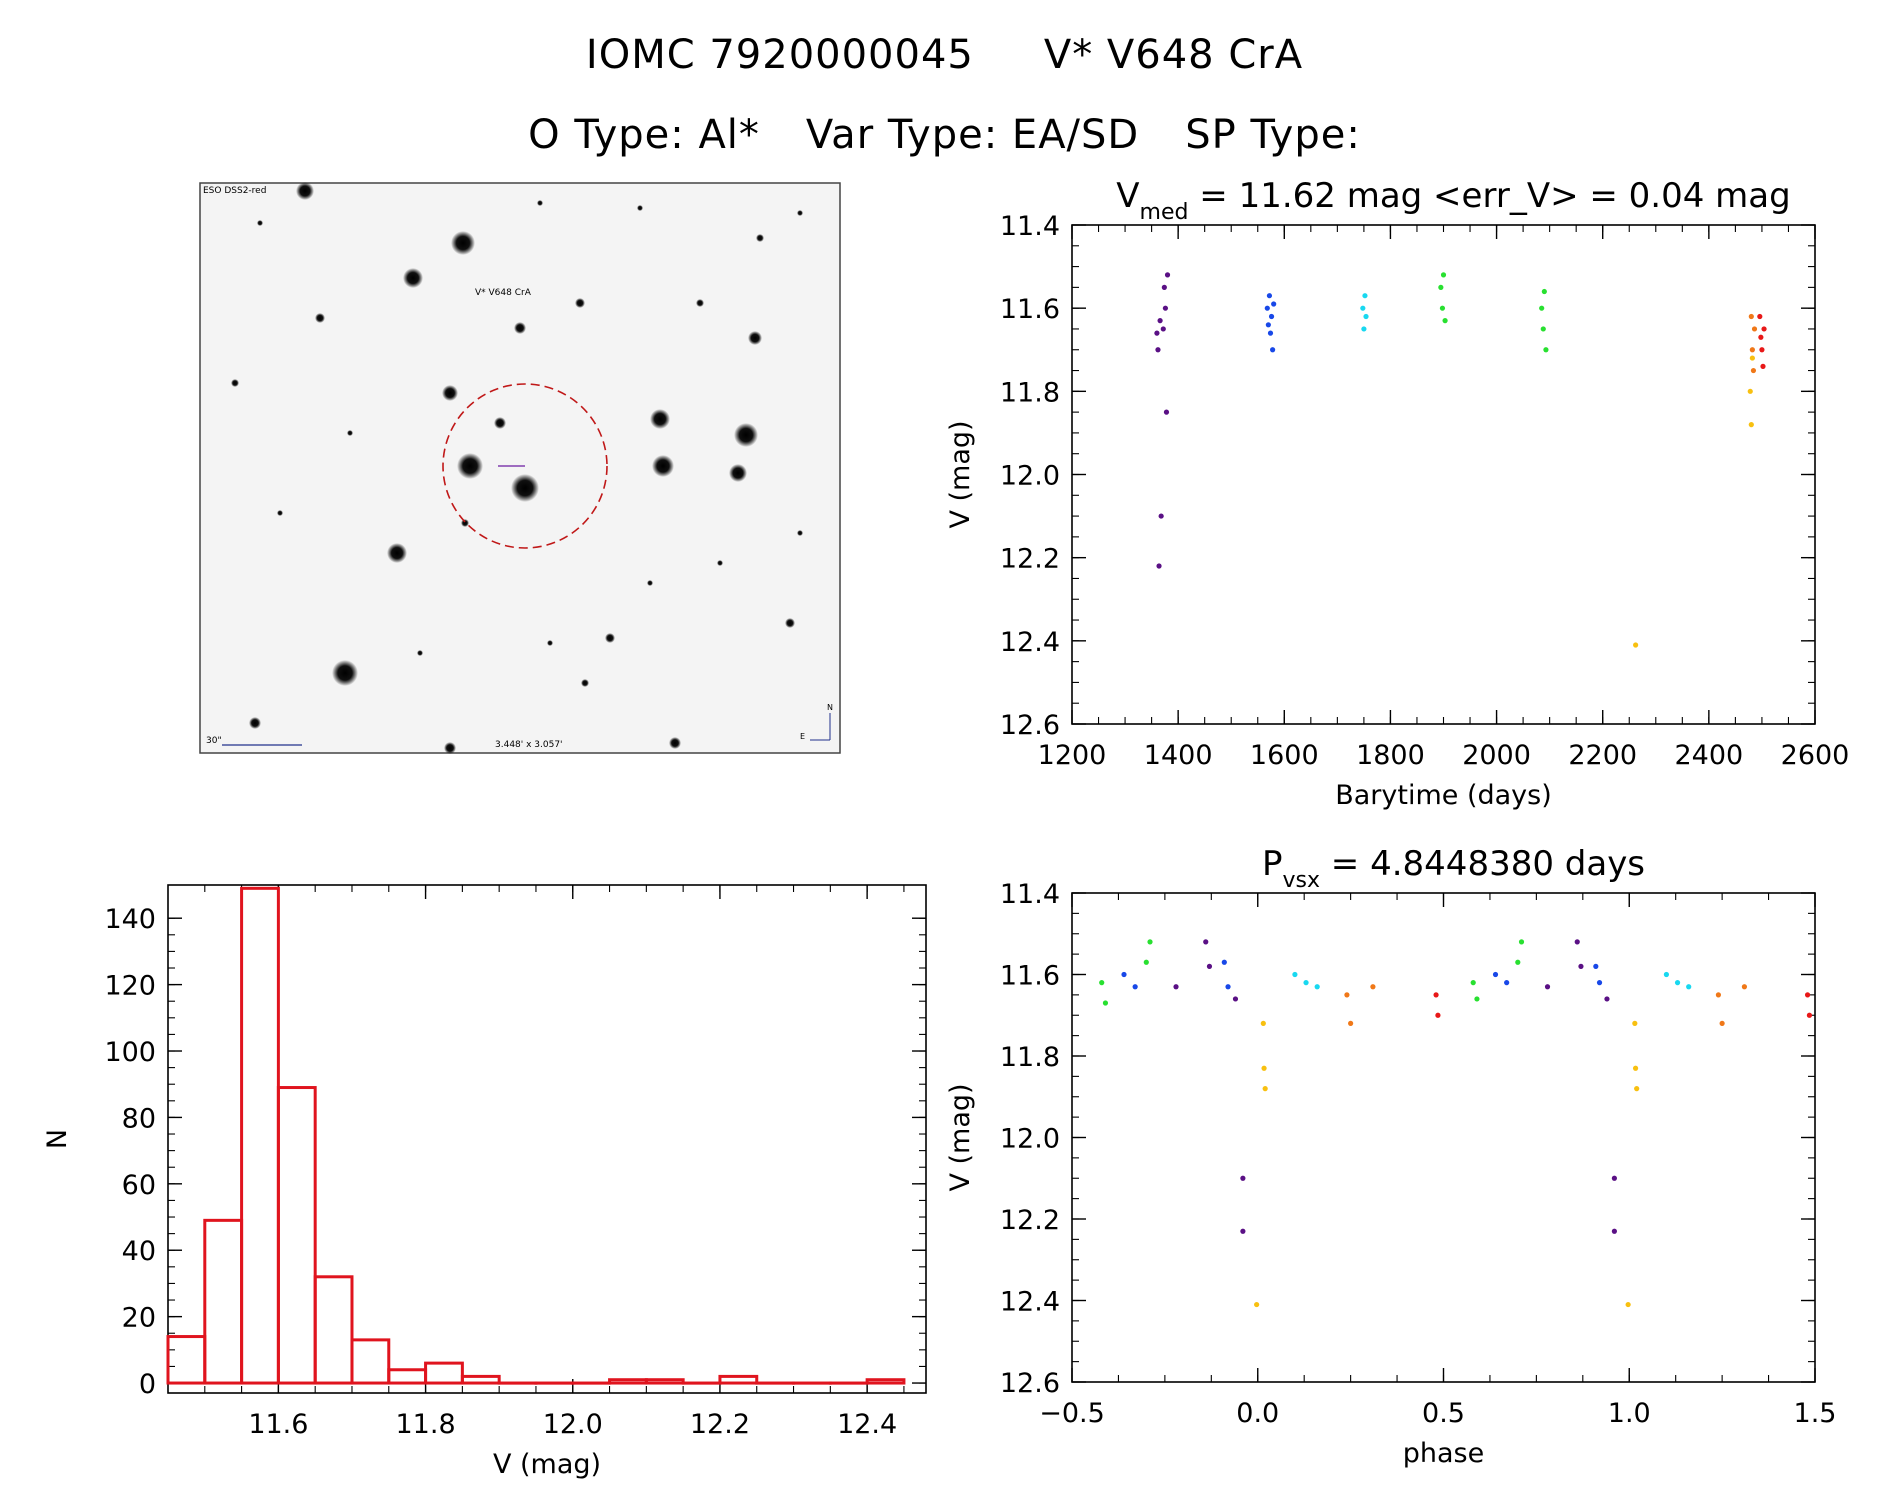 This screenshot has height=1494, width=1889. What do you see at coordinates (234, 191) in the screenshot?
I see `survey-label: ESO DSS2-red` at bounding box center [234, 191].